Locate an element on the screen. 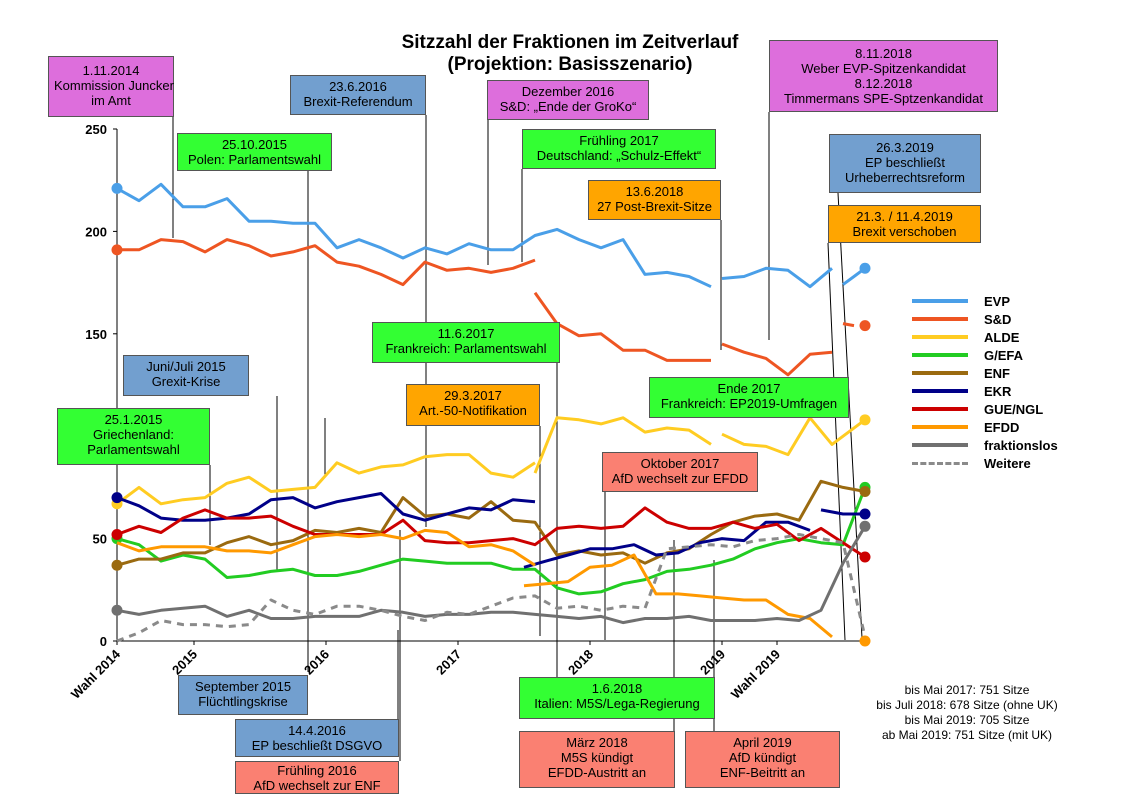  annotation-m5s: März 2018 M5S kündigt EFDD-Austritt an is located at coordinates (597, 759).